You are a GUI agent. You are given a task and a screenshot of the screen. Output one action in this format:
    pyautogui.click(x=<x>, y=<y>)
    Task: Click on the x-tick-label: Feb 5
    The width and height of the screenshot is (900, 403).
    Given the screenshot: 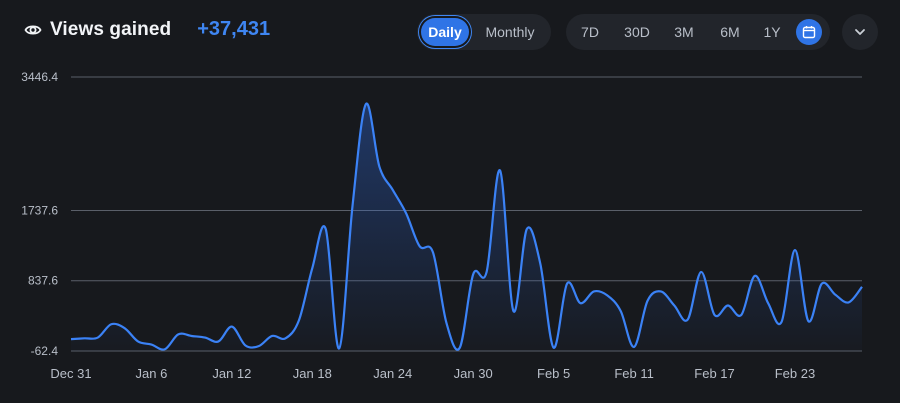 What is the action you would take?
    pyautogui.click(x=553, y=373)
    